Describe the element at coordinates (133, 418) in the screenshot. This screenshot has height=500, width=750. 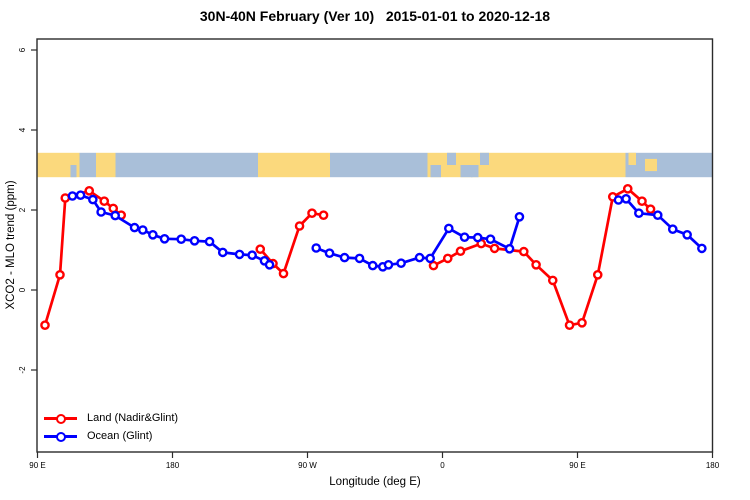
I see `legend-label-land: Land (Nadir&Glint)` at that location.